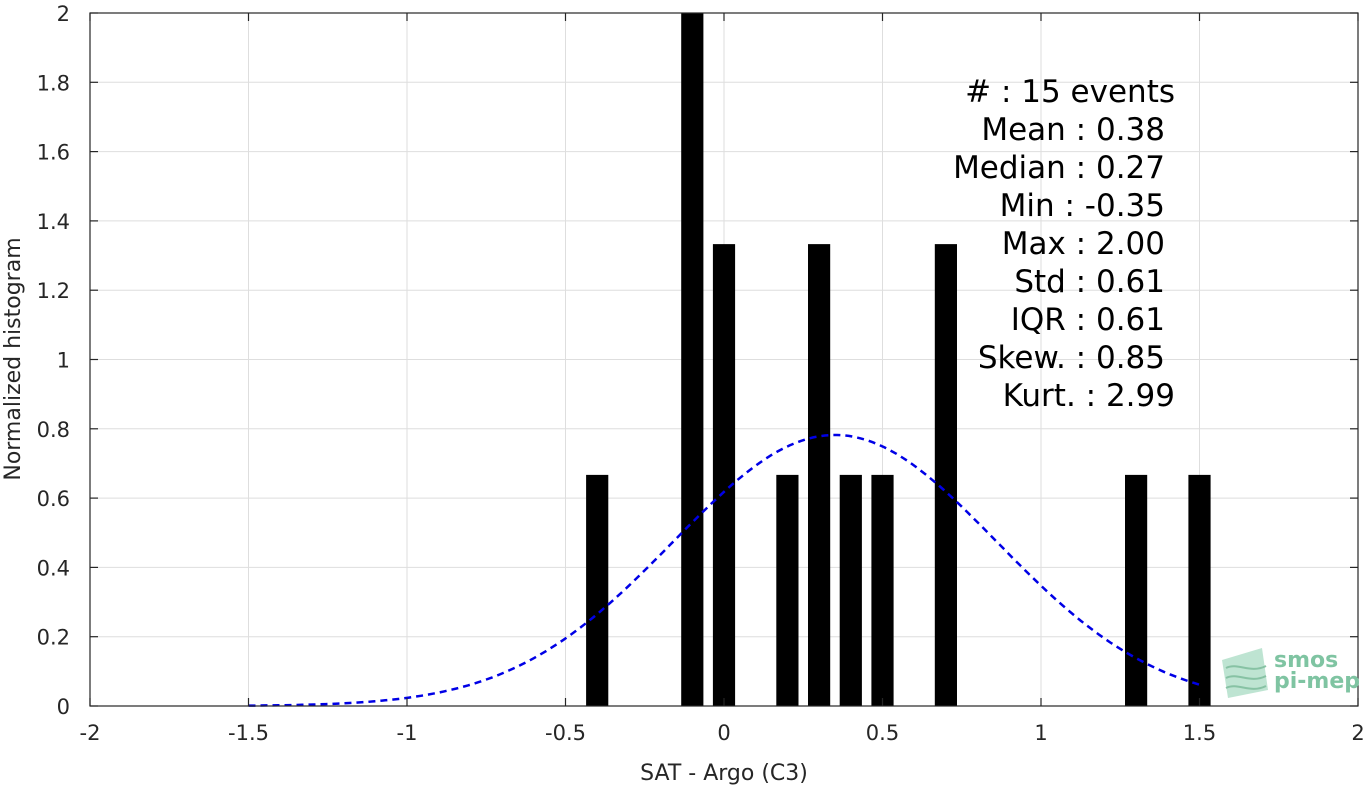  Describe the element at coordinates (63, 14) in the screenshot. I see `y-tick-label: 2` at that location.